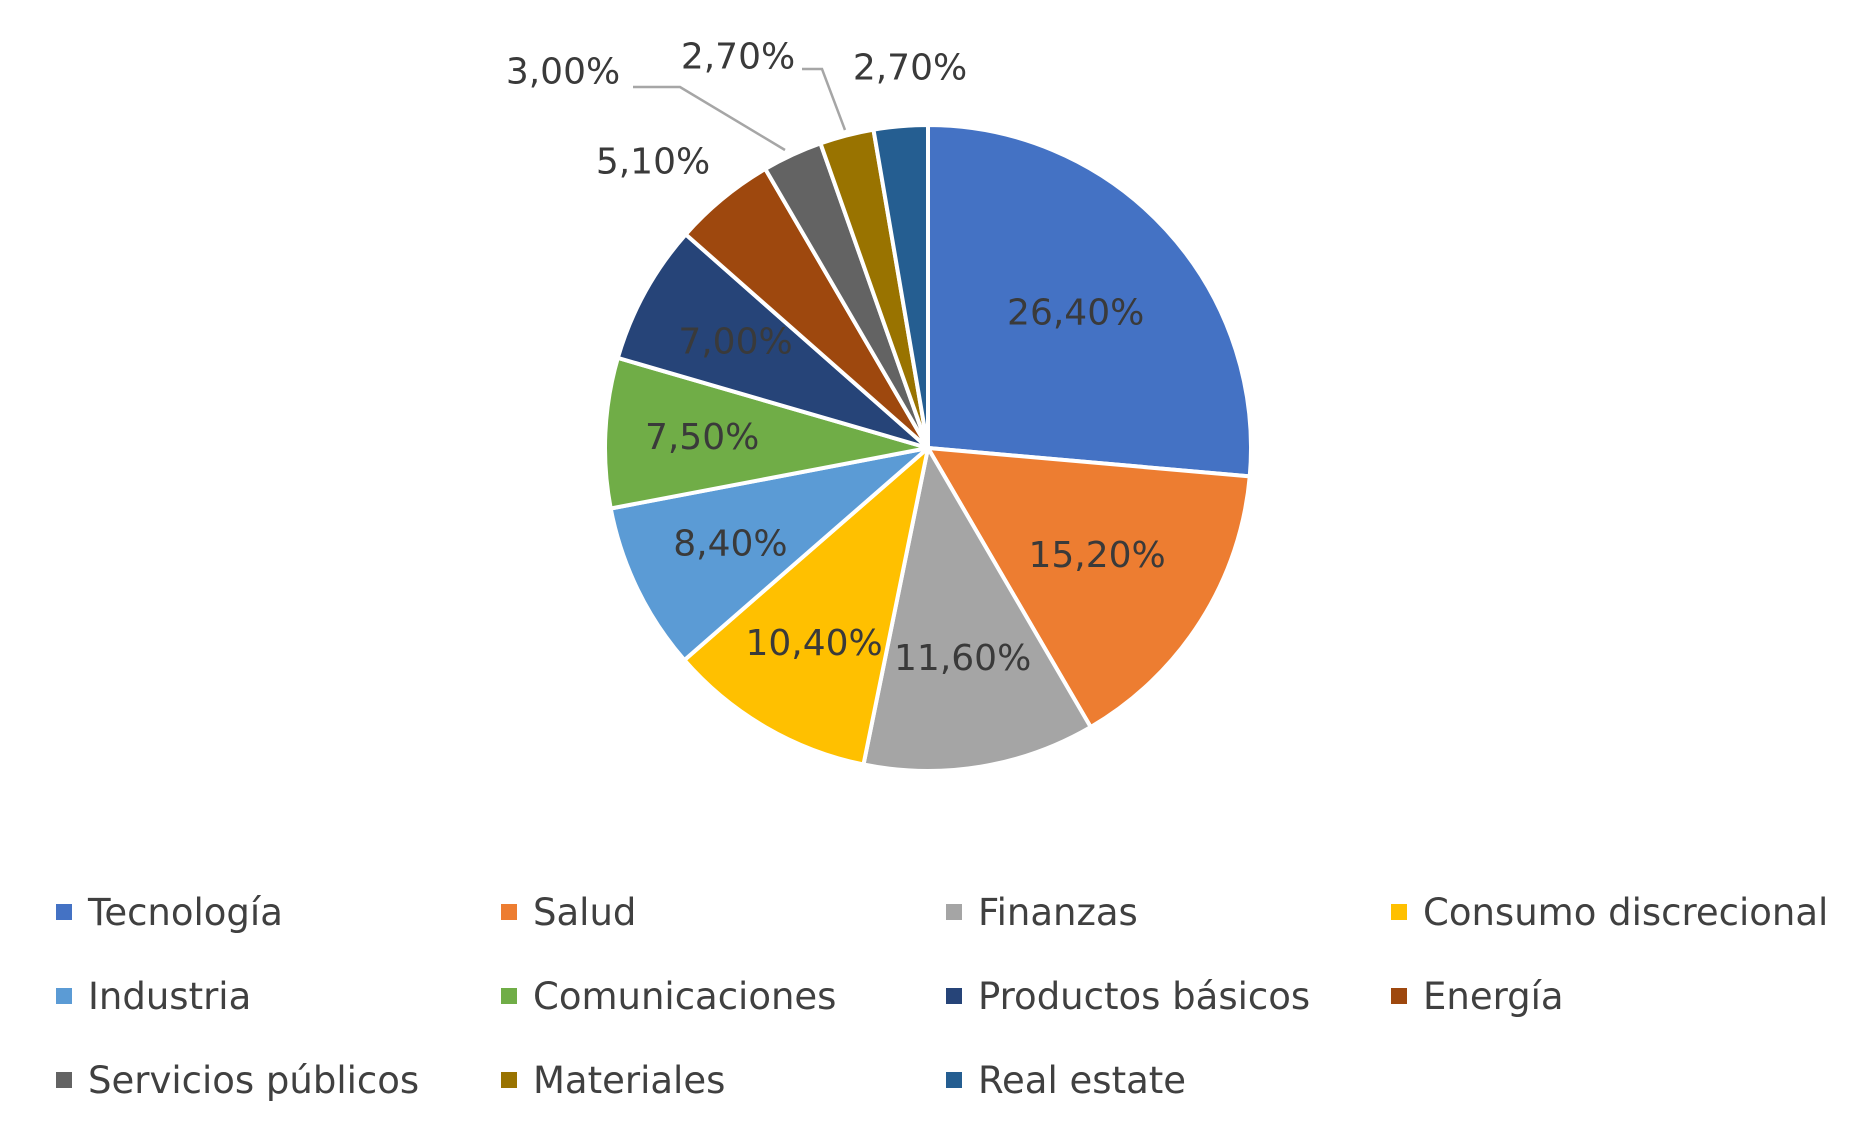 The height and width of the screenshot is (1134, 1860). I want to click on legend-label: Consumo discrecional, so click(1626, 912).